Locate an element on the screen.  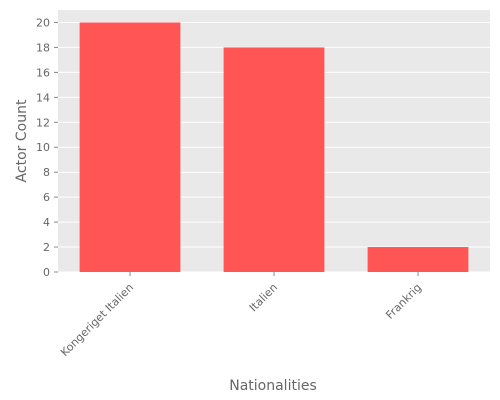
x-tick-label: Frankrig is located at coordinates (403, 301).